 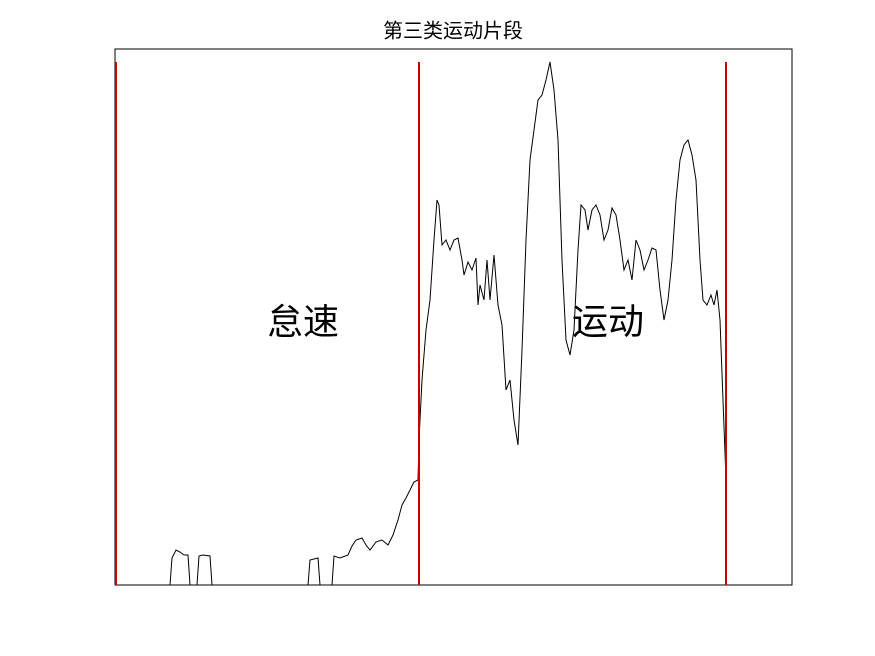 What do you see at coordinates (303, 322) in the screenshot?
I see `annotation: 怠速` at bounding box center [303, 322].